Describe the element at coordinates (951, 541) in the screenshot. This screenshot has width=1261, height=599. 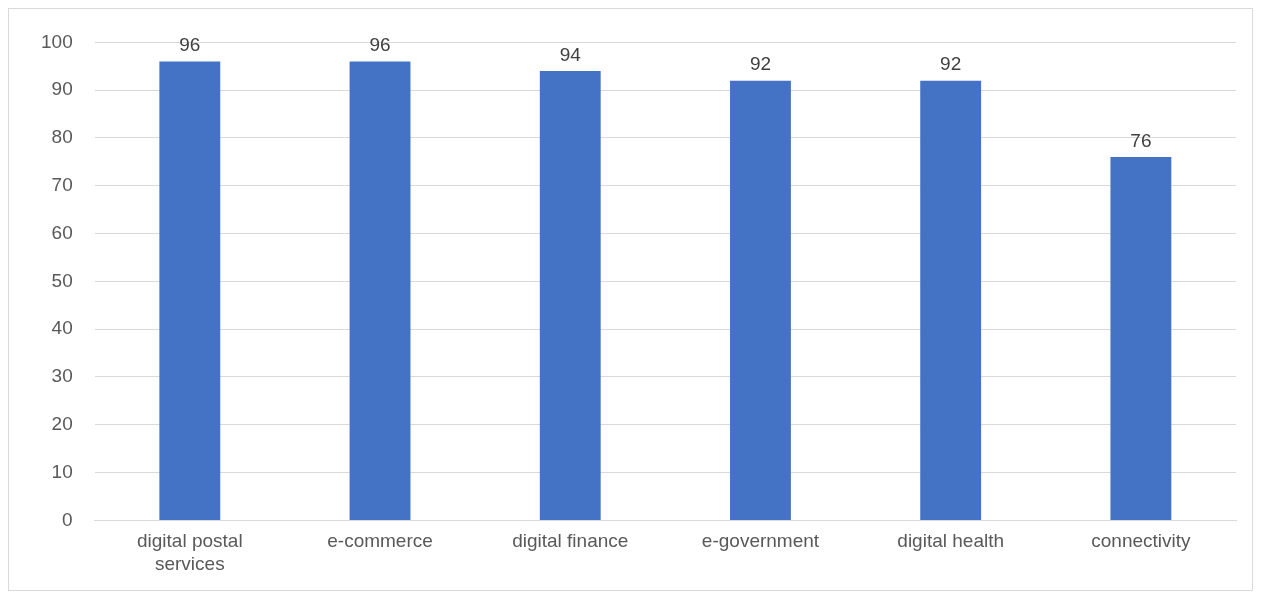
I see `x-tick-label: digital health` at that location.